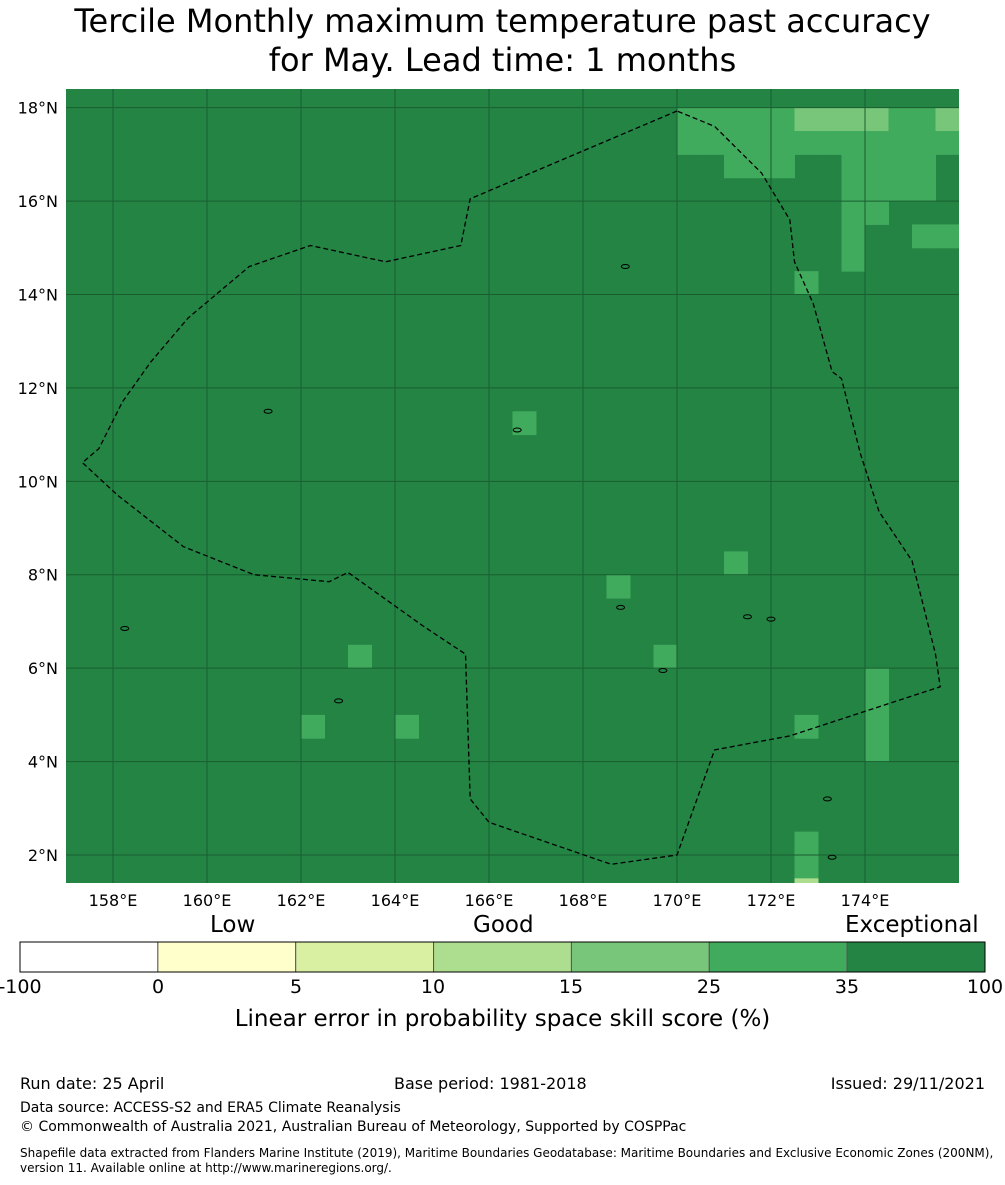 The width and height of the screenshot is (1005, 1185). Describe the element at coordinates (92, 1083) in the screenshot. I see `run-date: Run date: 25 April` at that location.